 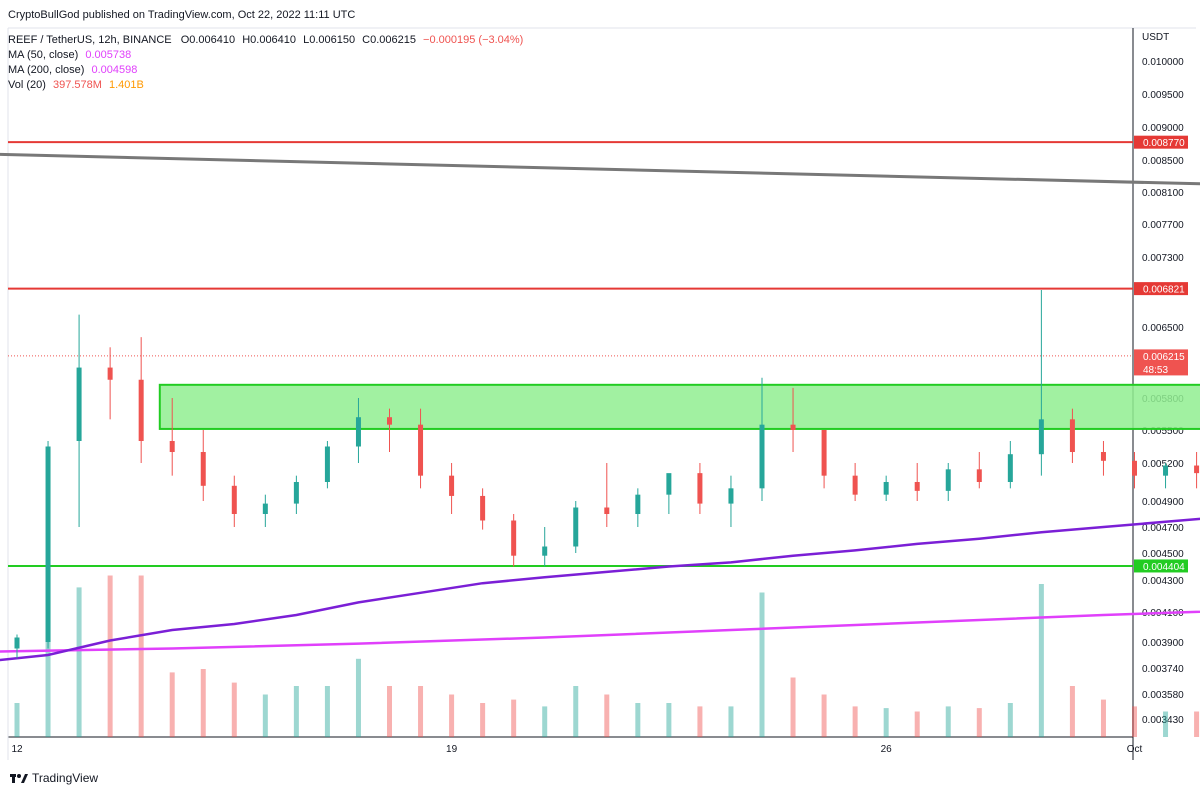 What do you see at coordinates (1163, 193) in the screenshot?
I see `price-tick-label: 0.008100` at bounding box center [1163, 193].